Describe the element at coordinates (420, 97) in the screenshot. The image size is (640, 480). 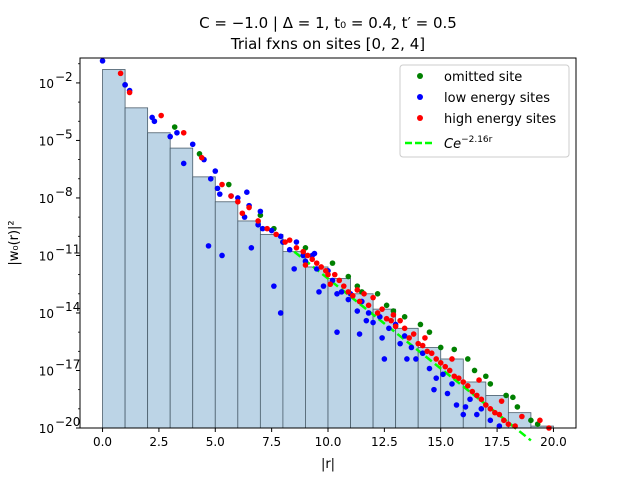
I see `legend-marker-low-energy` at that location.